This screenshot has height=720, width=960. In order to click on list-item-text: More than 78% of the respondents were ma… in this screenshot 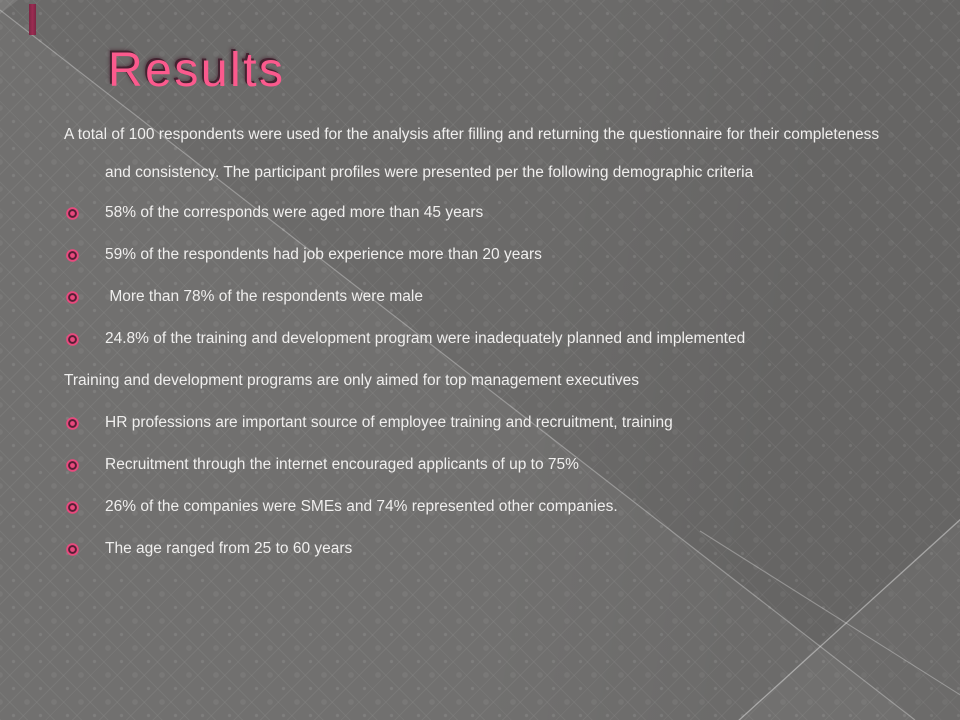, I will do `click(264, 296)`.